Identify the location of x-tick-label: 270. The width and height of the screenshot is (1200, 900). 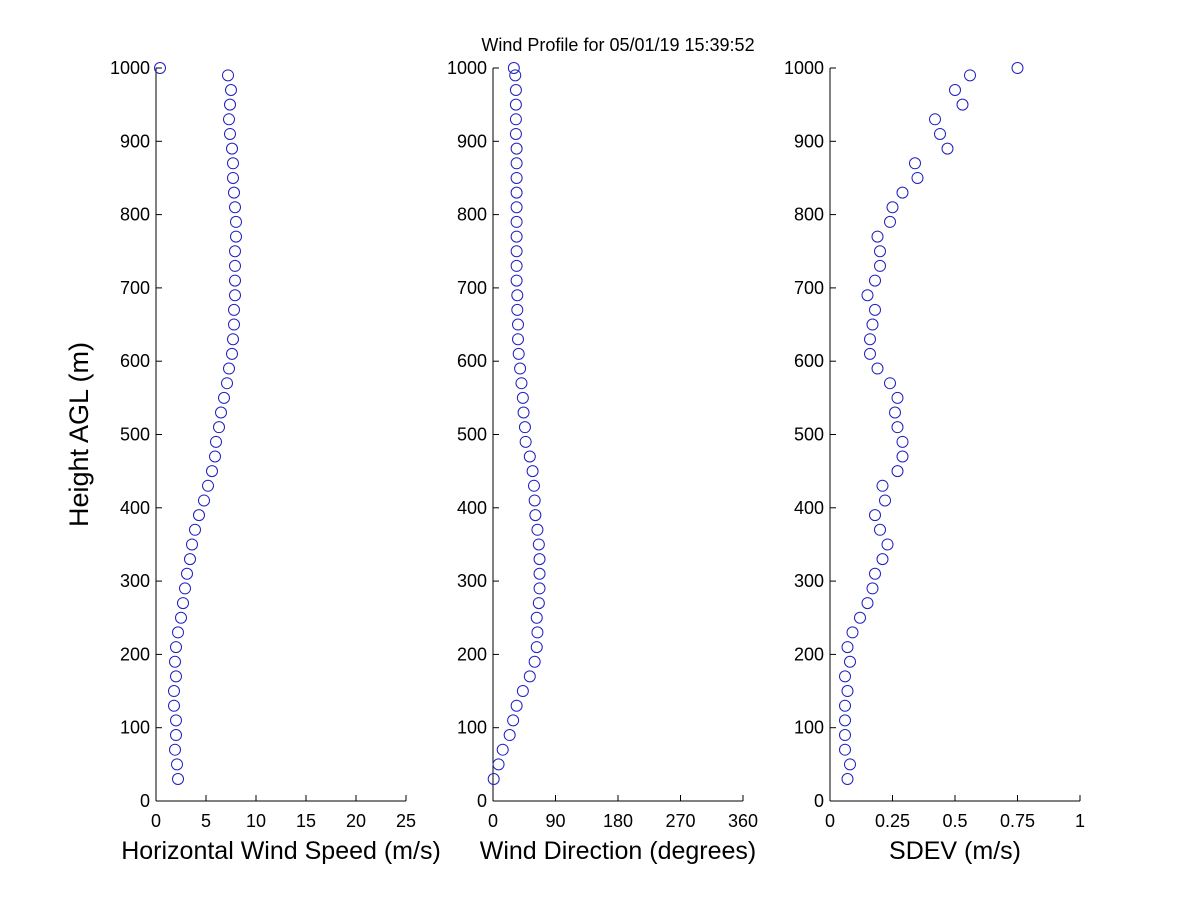
(680, 821).